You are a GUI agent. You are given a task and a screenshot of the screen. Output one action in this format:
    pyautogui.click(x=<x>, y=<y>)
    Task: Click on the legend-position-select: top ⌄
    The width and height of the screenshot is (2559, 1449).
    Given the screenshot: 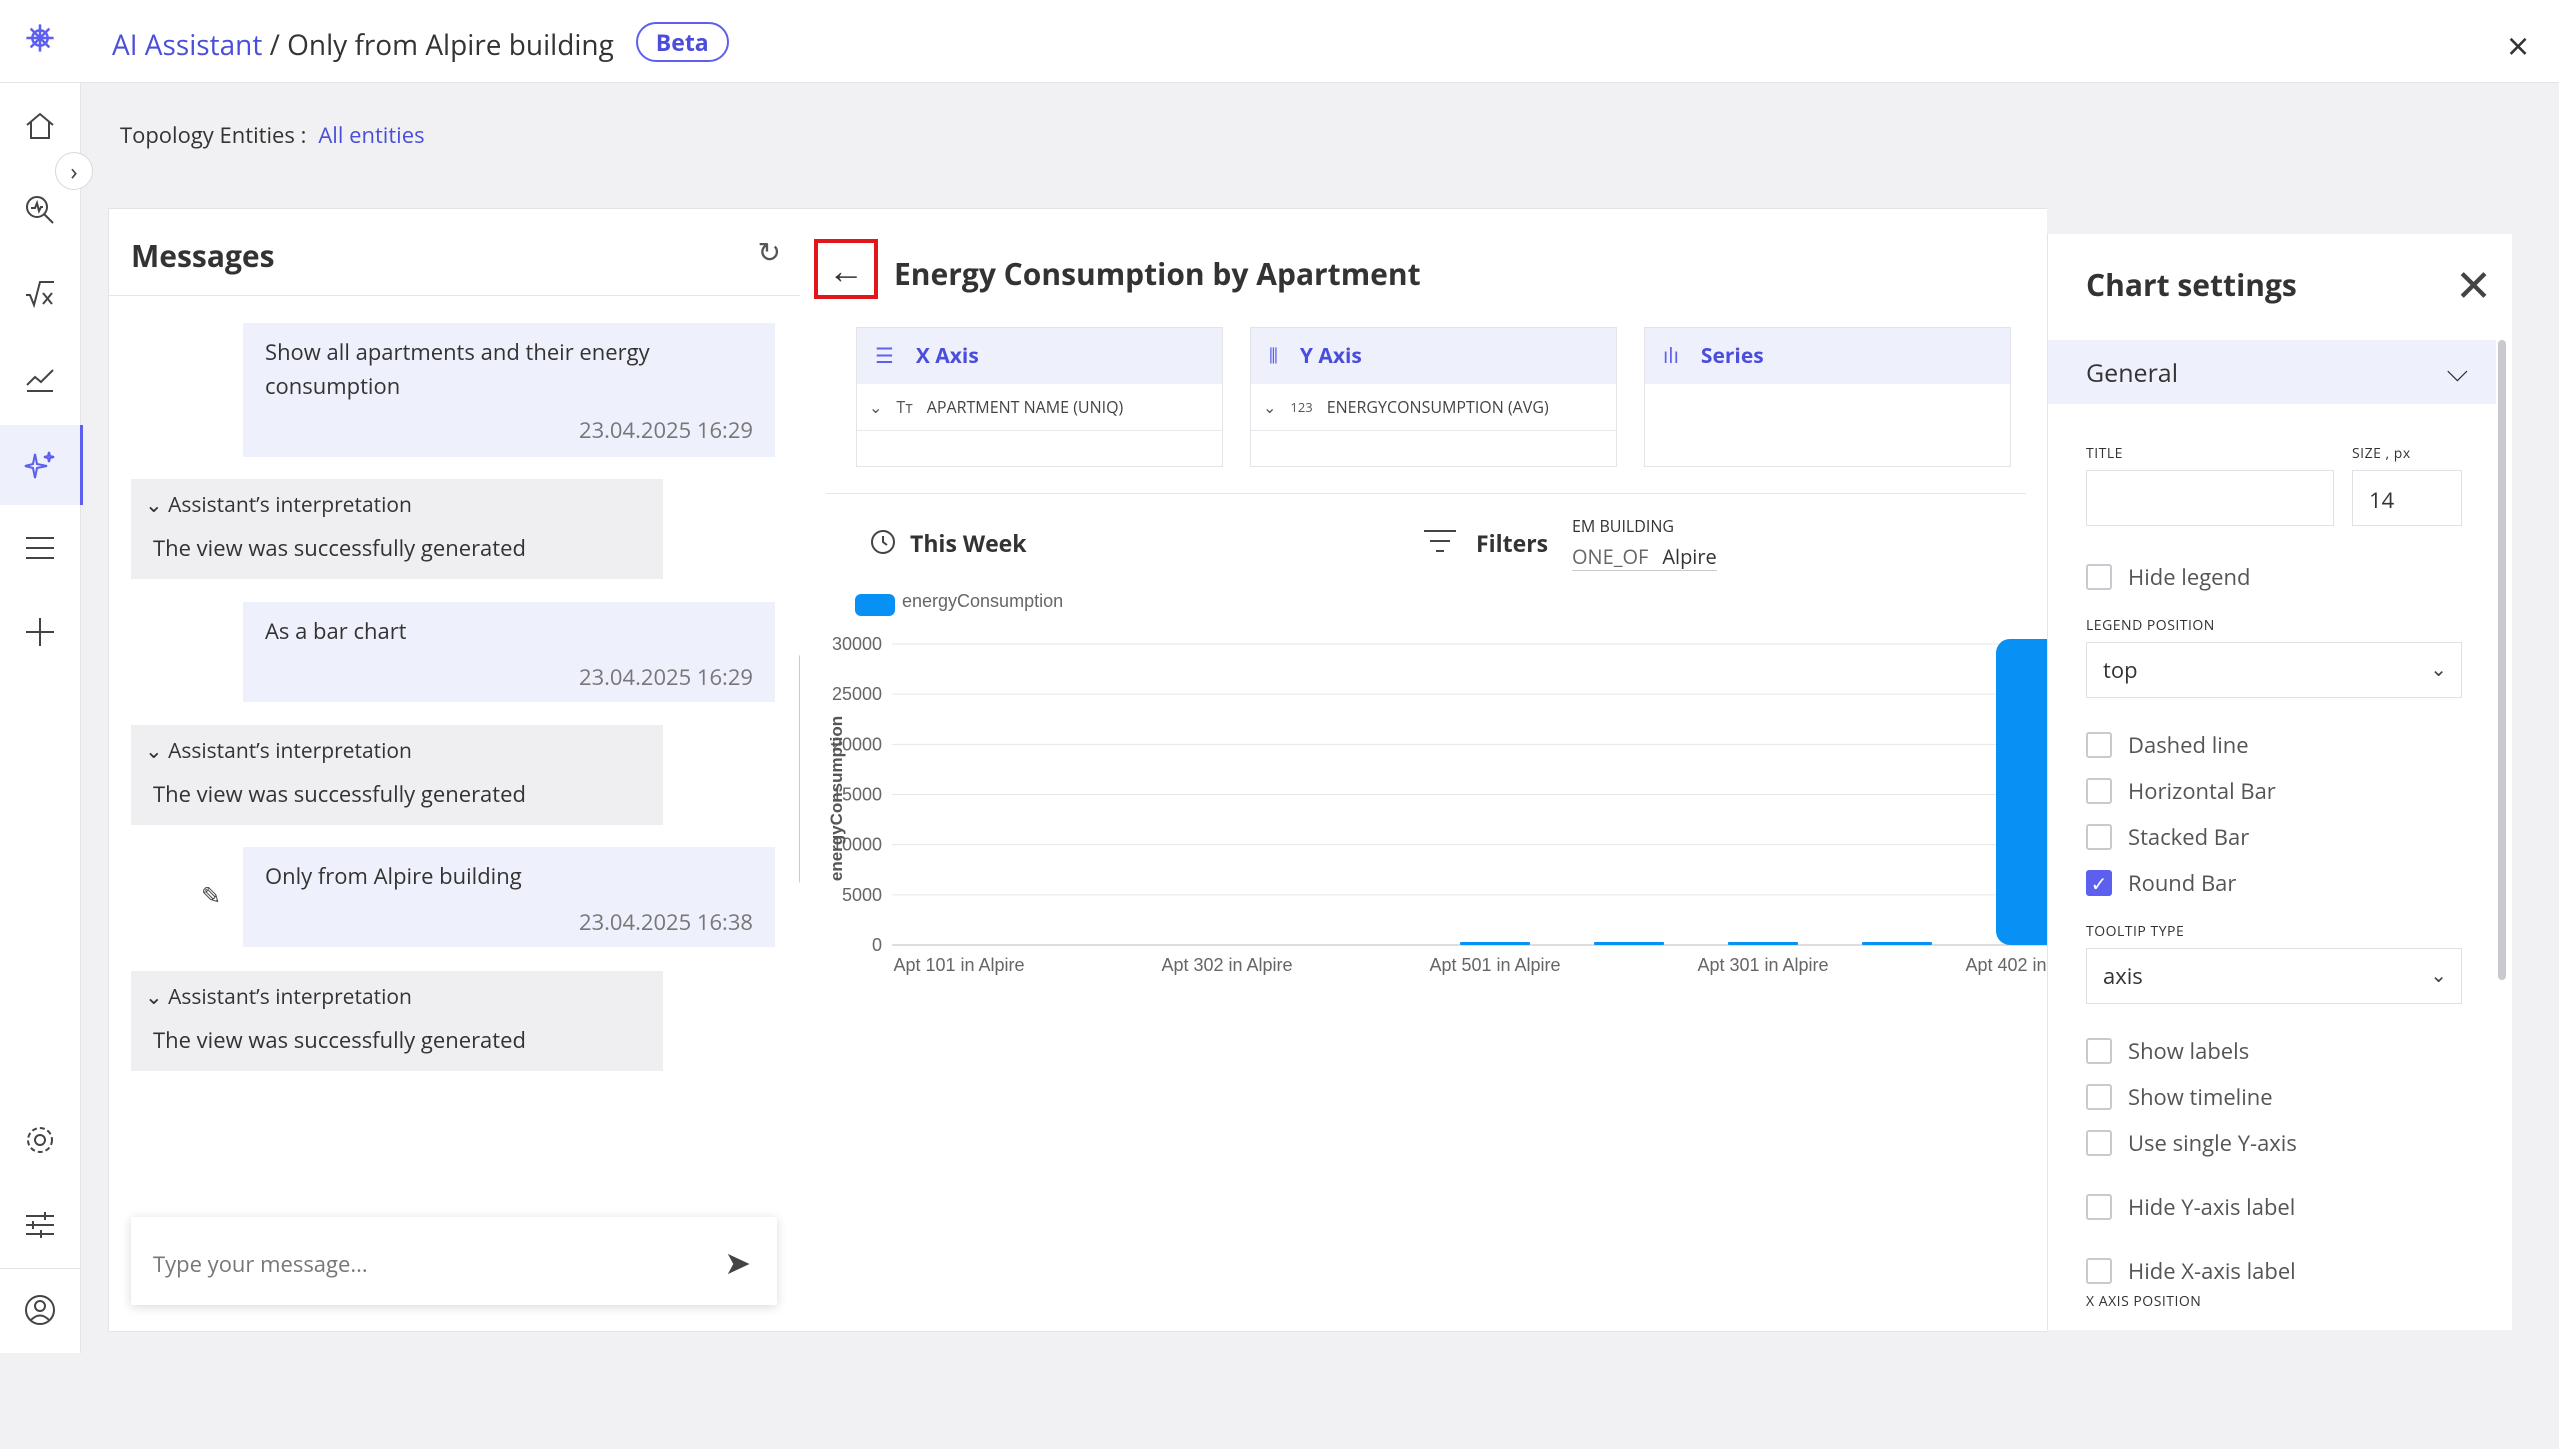 What is the action you would take?
    pyautogui.click(x=2274, y=670)
    